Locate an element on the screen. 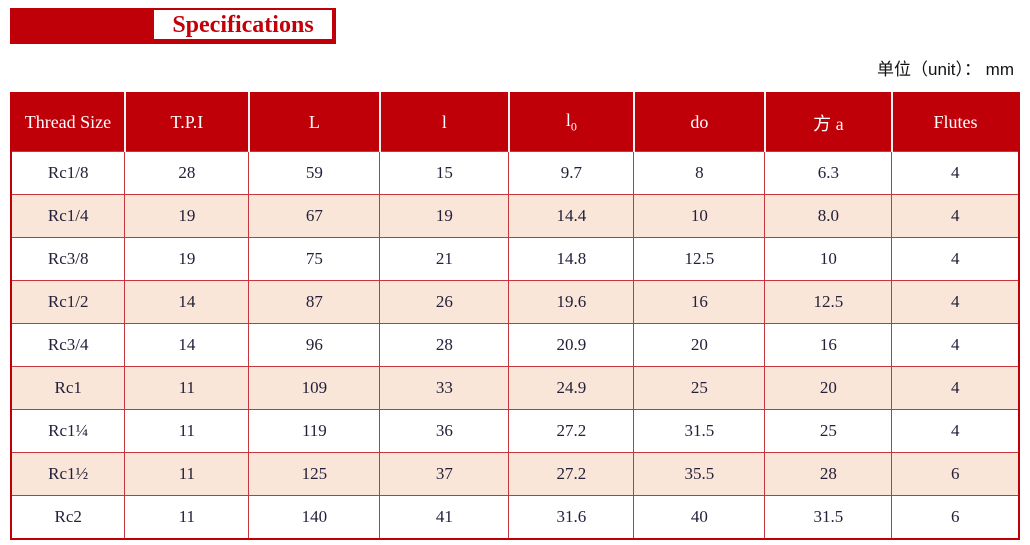 The image size is (1030, 545). section-banner: Specifications is located at coordinates (173, 26).